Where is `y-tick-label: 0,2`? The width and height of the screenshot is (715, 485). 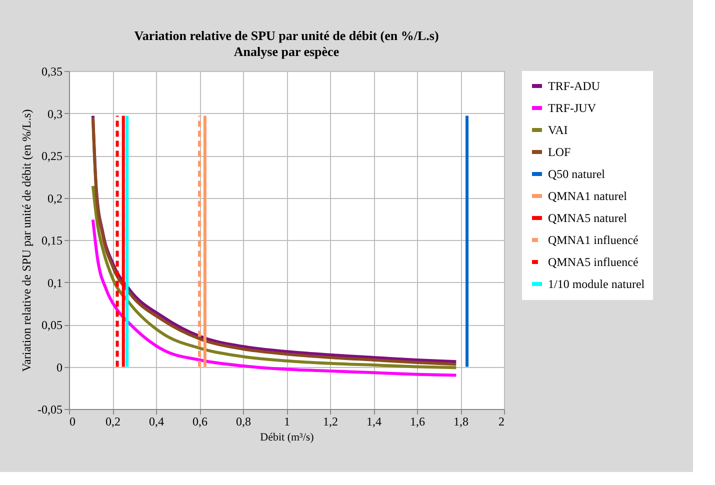 y-tick-label: 0,2 is located at coordinates (55, 198).